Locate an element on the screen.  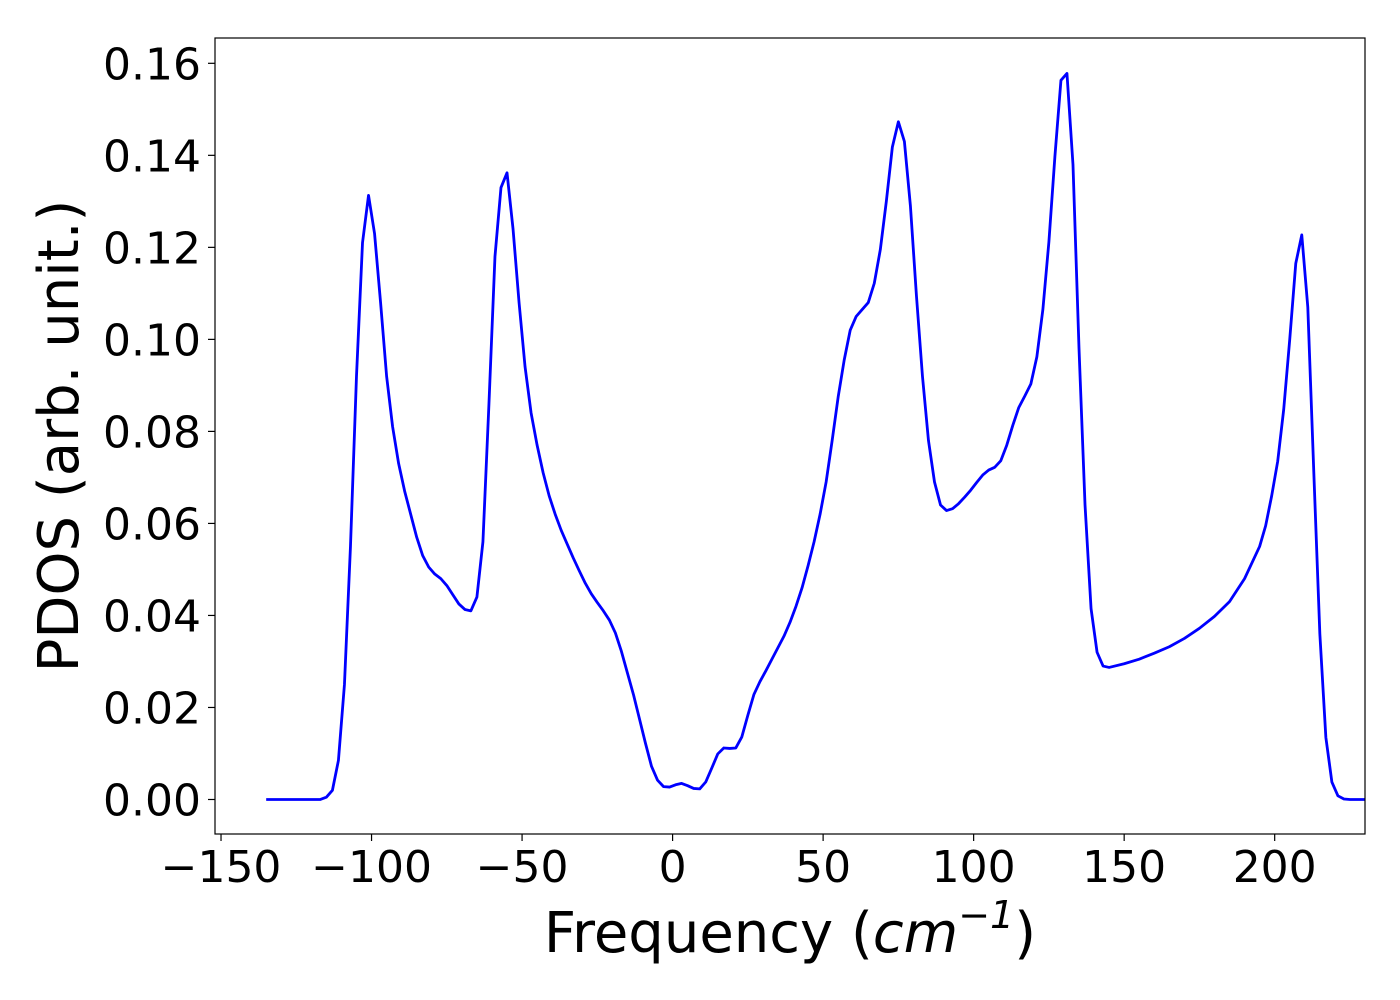
x-axis-unit-exponent: −1 is located at coordinates (986, 915).